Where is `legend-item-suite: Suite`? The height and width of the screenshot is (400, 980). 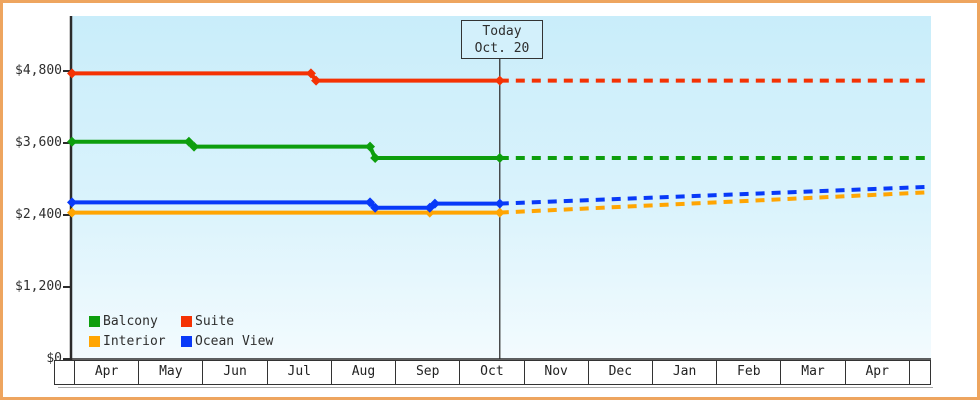 legend-item-suite: Suite is located at coordinates (227, 321).